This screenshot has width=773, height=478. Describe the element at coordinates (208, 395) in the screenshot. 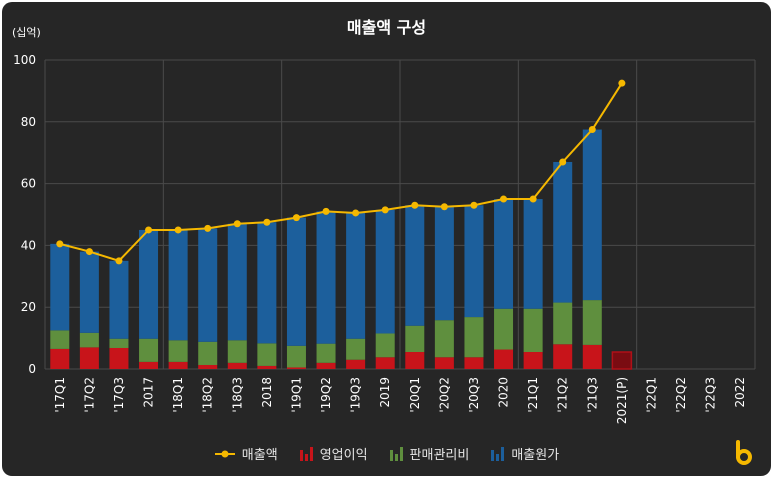

I see `x-tick-label: '18Q2` at that location.